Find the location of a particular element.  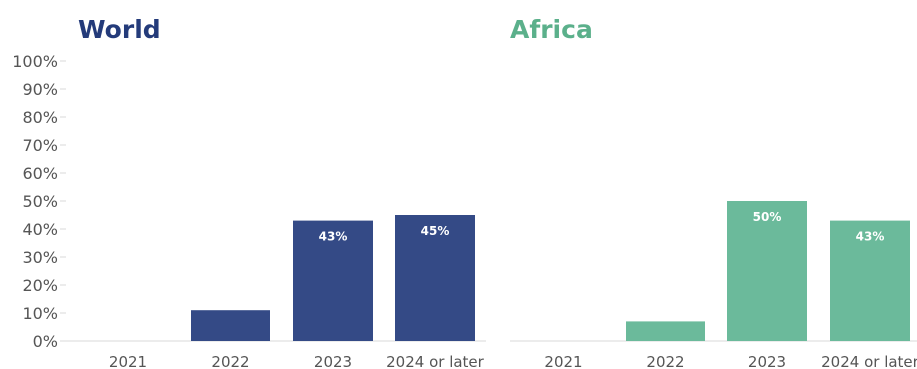

world-x-tick-2023: 2023 is located at coordinates (333, 361).